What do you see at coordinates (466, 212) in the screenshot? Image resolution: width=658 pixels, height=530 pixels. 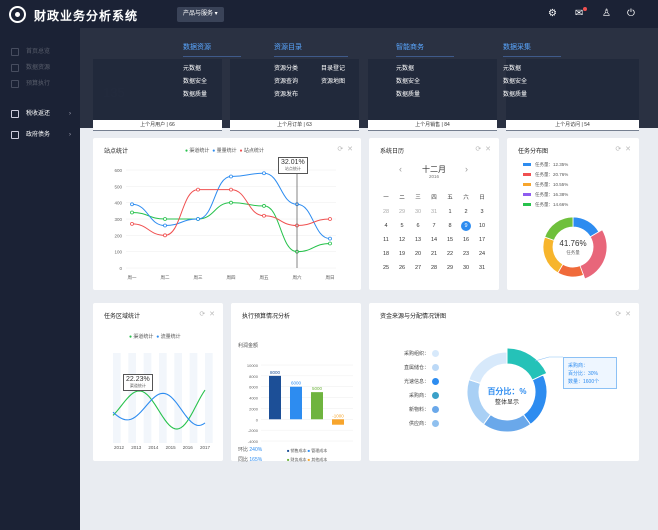 I see `calendar-day: 2` at bounding box center [466, 212].